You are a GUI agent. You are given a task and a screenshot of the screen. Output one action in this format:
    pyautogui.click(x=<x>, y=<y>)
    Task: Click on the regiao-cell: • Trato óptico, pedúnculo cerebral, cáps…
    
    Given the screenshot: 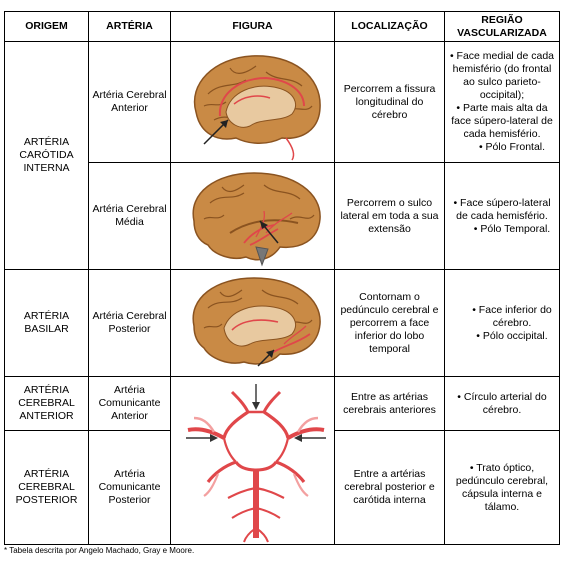 What is the action you would take?
    pyautogui.click(x=502, y=487)
    